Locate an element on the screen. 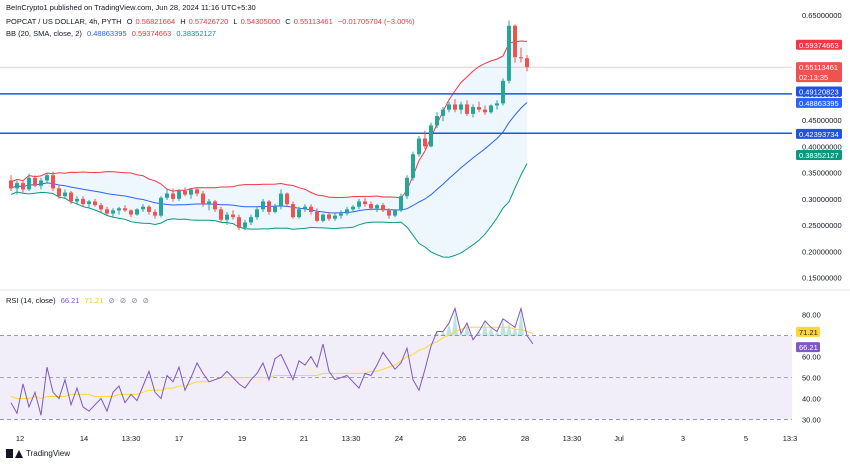 Image resolution: width=850 pixels, height=464 pixels. bb-basis-value: 0.48863395 is located at coordinates (106, 33).